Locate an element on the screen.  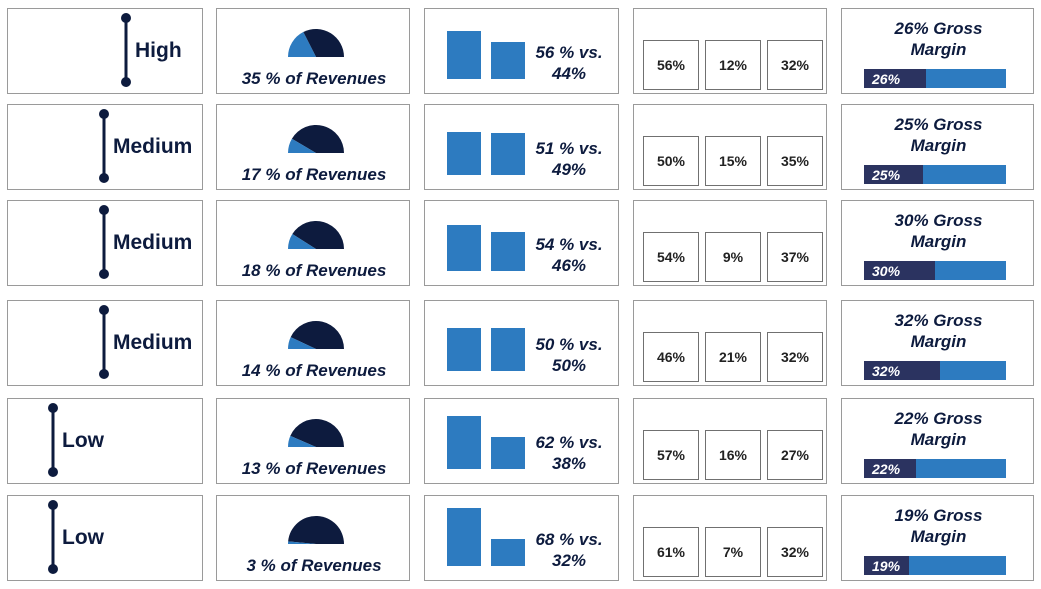
split-box-1: 57% is located at coordinates (671, 455).